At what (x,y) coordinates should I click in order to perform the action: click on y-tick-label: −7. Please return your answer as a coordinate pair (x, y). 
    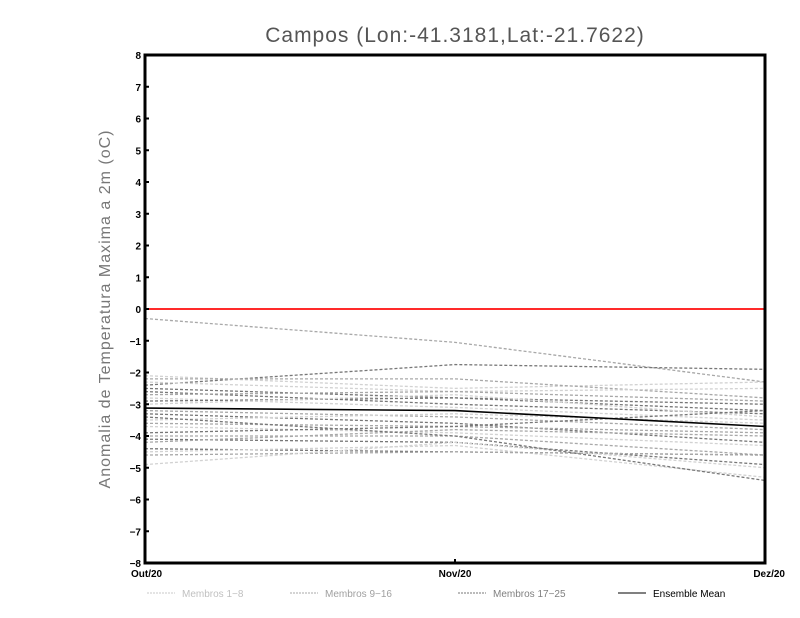
    Looking at the image, I should click on (136, 532).